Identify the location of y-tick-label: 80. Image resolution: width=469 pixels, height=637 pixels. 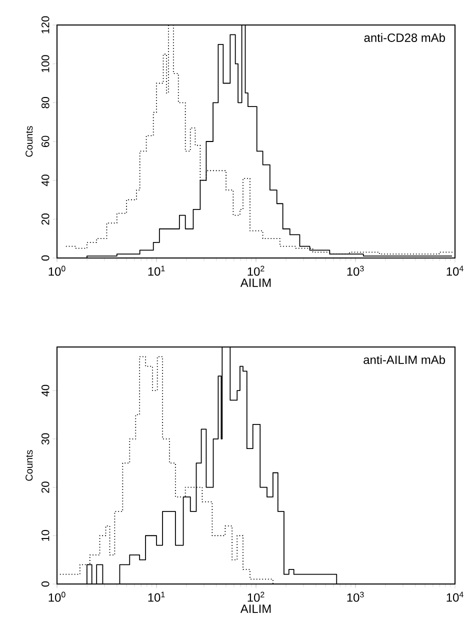
(45, 102).